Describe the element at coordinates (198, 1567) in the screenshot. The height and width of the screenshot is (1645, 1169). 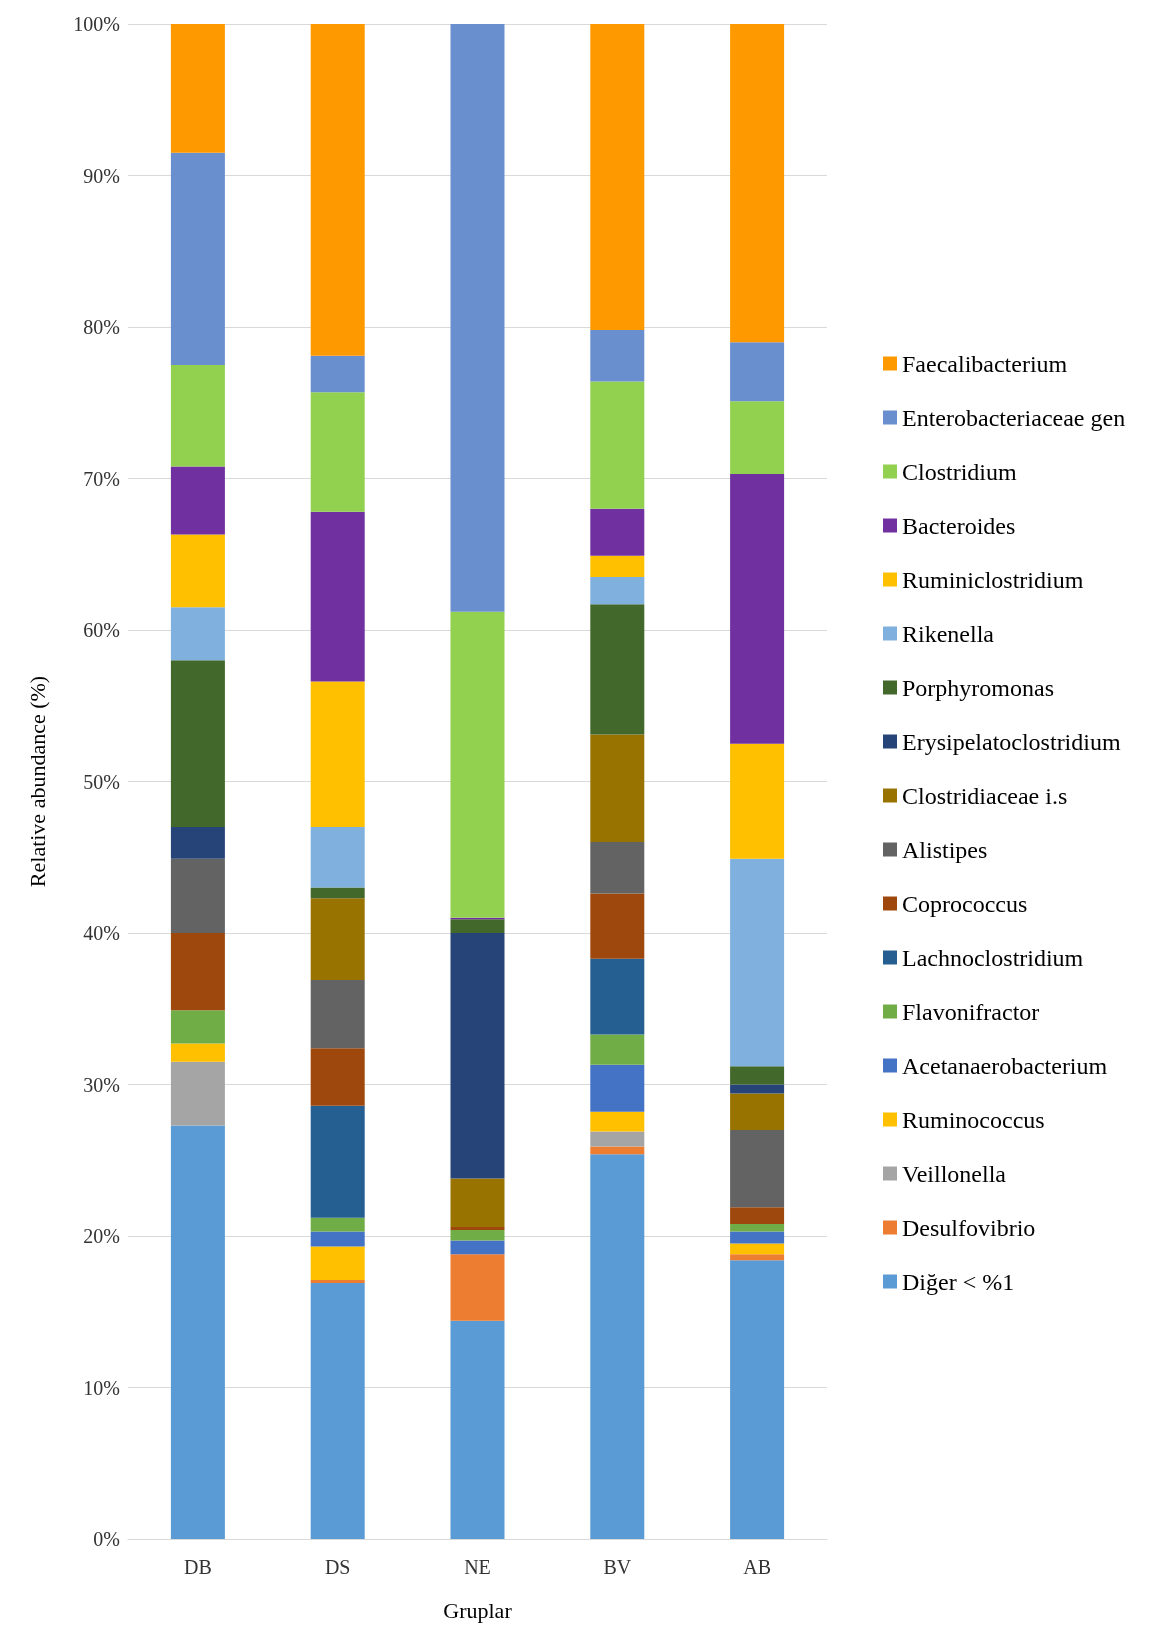
I see `x-tick-label: DB` at that location.